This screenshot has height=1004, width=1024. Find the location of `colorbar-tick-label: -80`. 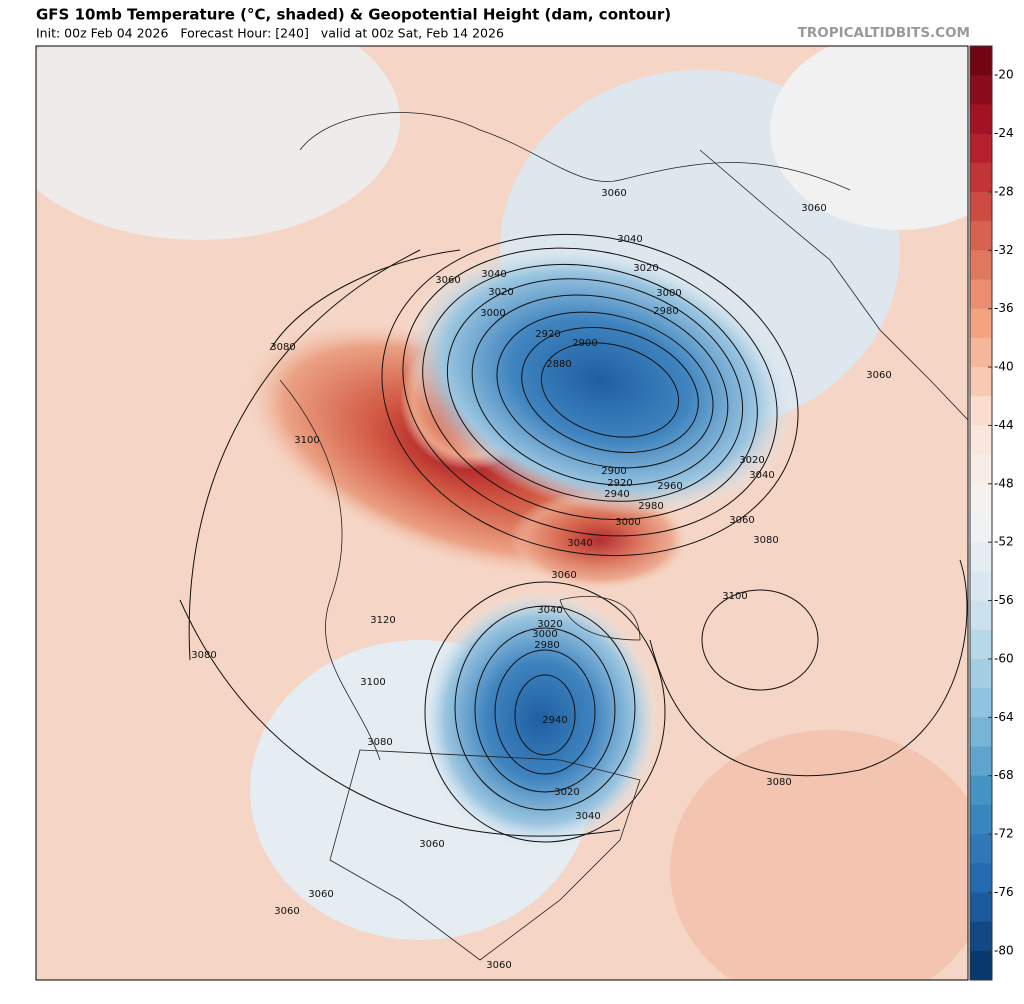

colorbar-tick-label: -80 is located at coordinates (1004, 950).